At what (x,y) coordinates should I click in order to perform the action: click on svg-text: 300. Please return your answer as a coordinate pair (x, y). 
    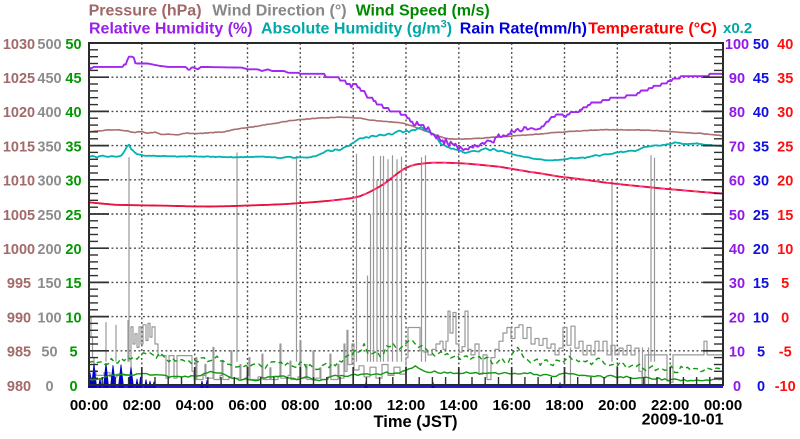
    Looking at the image, I should click on (49, 182).